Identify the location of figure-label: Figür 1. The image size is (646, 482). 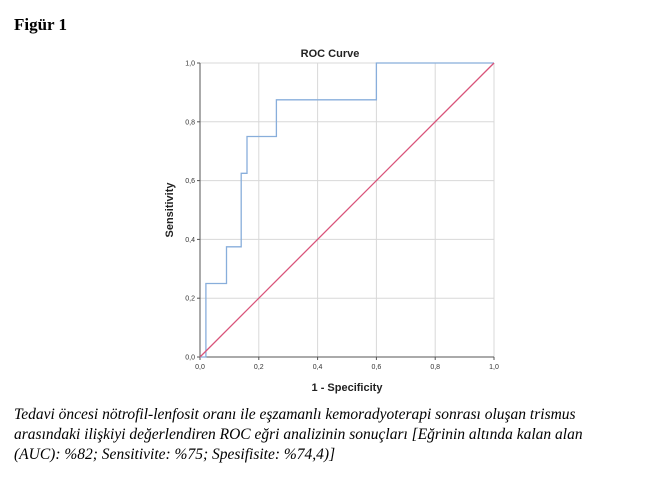
(41, 24).